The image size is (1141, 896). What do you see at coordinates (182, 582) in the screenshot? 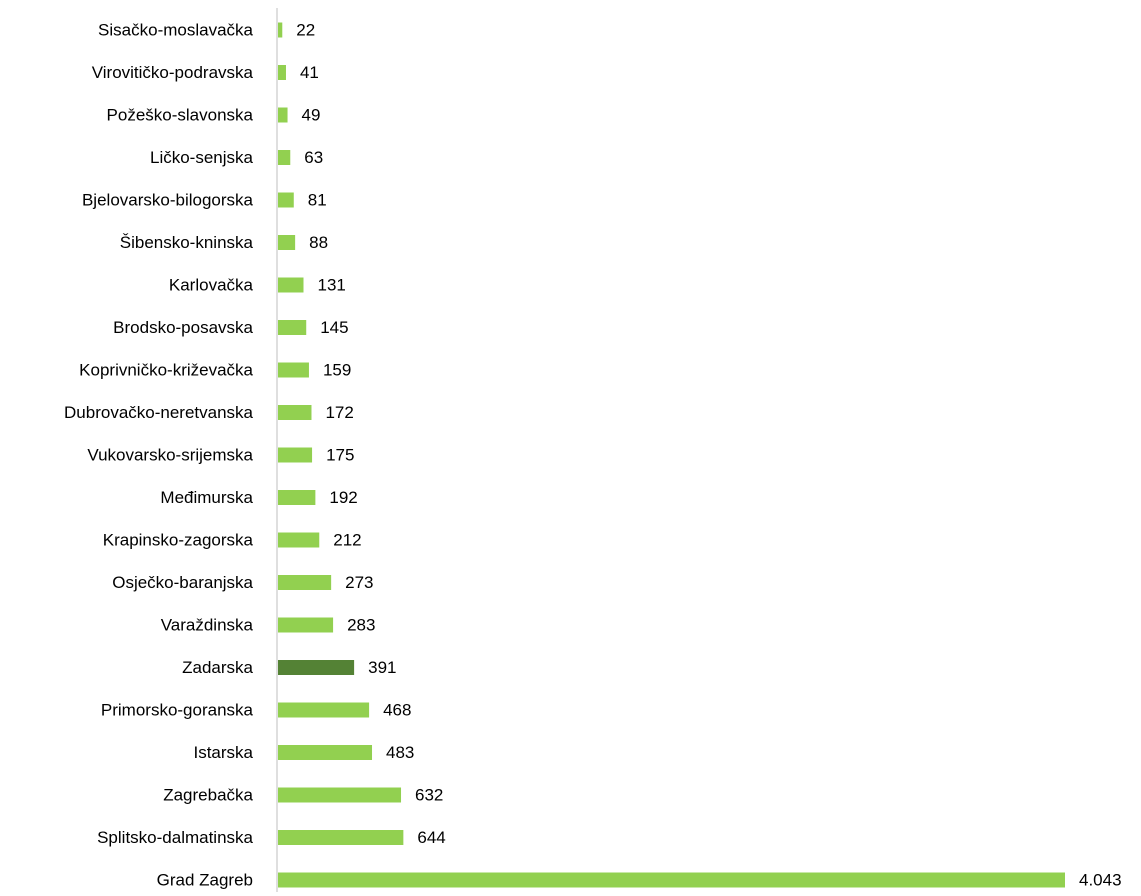
I see `category-label: Osječko-baranjska` at bounding box center [182, 582].